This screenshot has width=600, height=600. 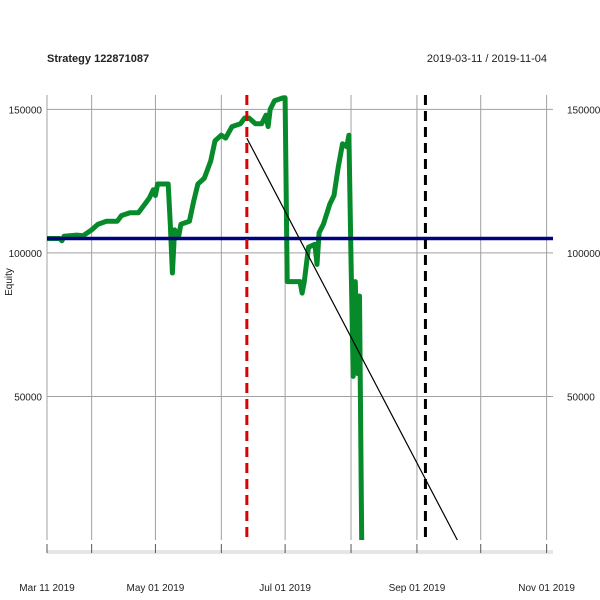 What do you see at coordinates (583, 110) in the screenshot?
I see `y-tick-label-right: 150000` at bounding box center [583, 110].